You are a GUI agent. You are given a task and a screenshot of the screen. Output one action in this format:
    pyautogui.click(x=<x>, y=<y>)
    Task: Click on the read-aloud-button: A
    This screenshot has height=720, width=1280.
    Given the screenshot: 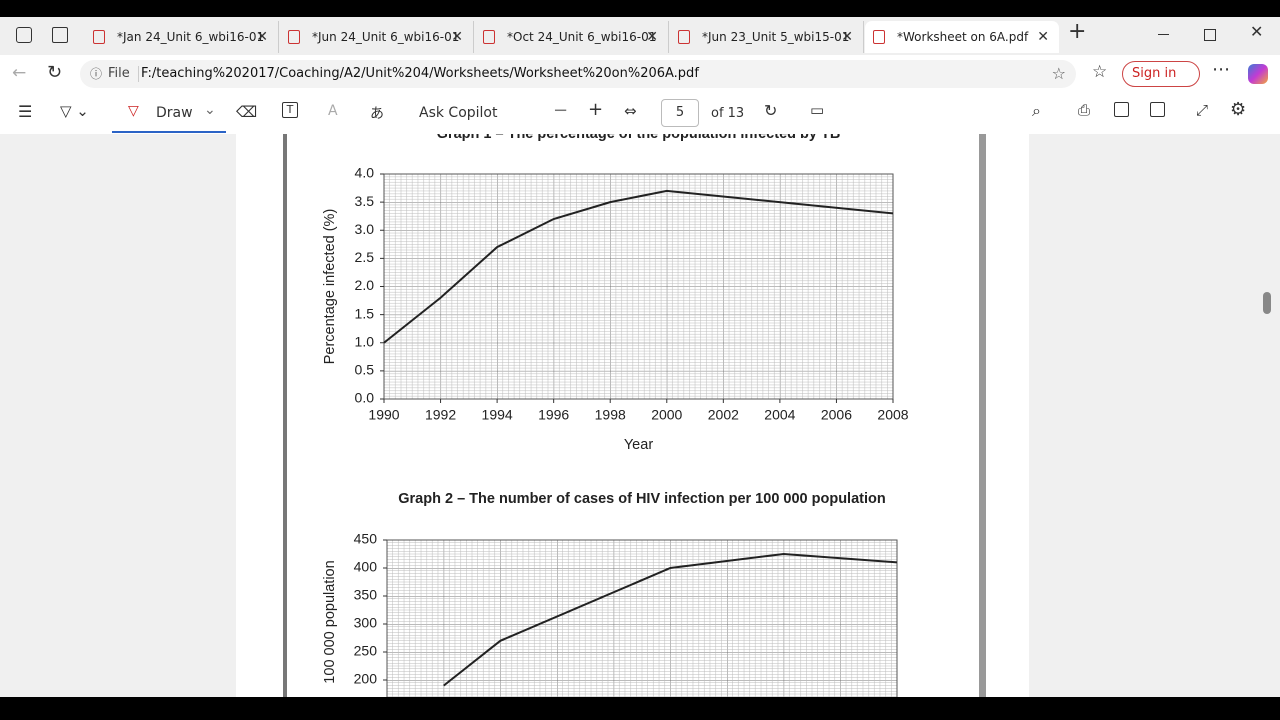 What is the action you would take?
    pyautogui.click(x=333, y=111)
    